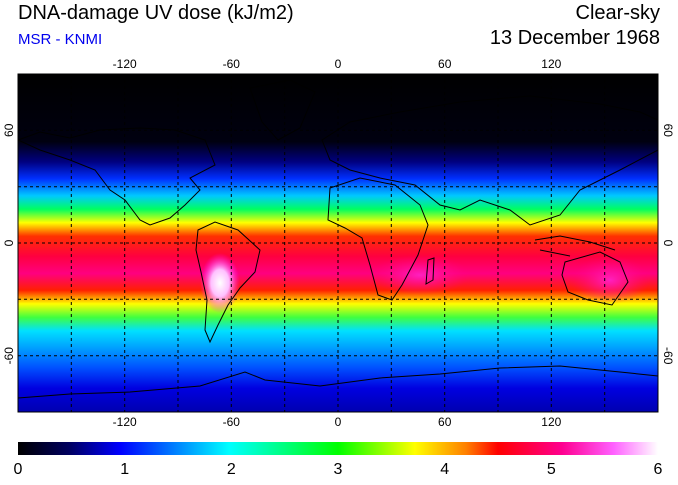 The image size is (678, 485). Describe the element at coordinates (574, 38) in the screenshot. I see `map-date: 13 December 1968` at that location.